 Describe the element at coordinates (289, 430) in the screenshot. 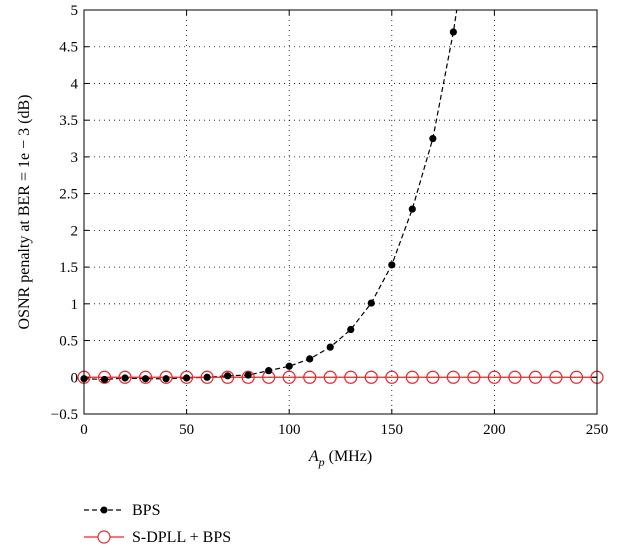

I see `x-tick-label: 100` at that location.